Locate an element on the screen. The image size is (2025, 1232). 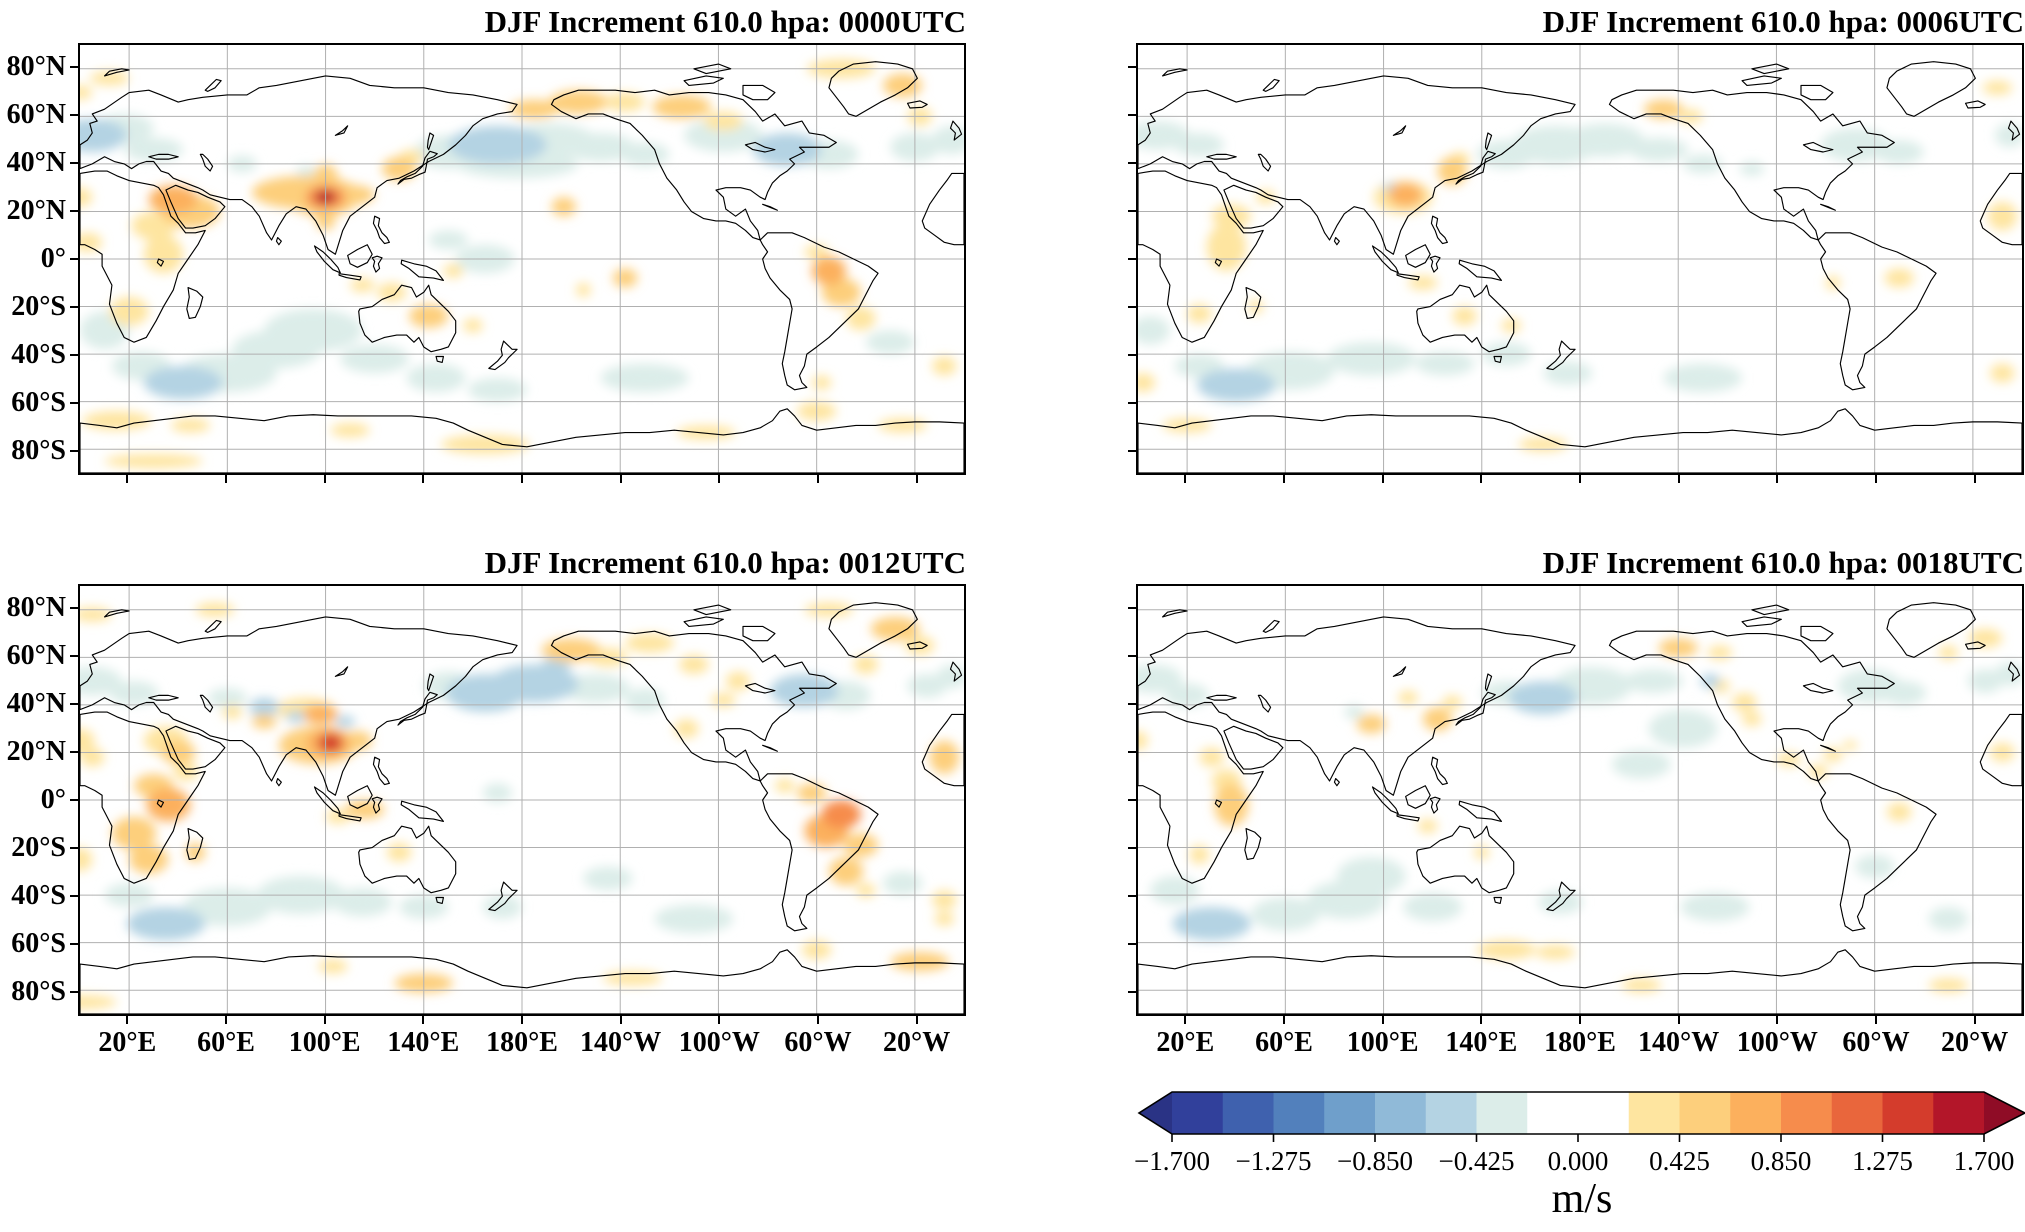
lon-tick-label: 60°E is located at coordinates (1284, 1042).